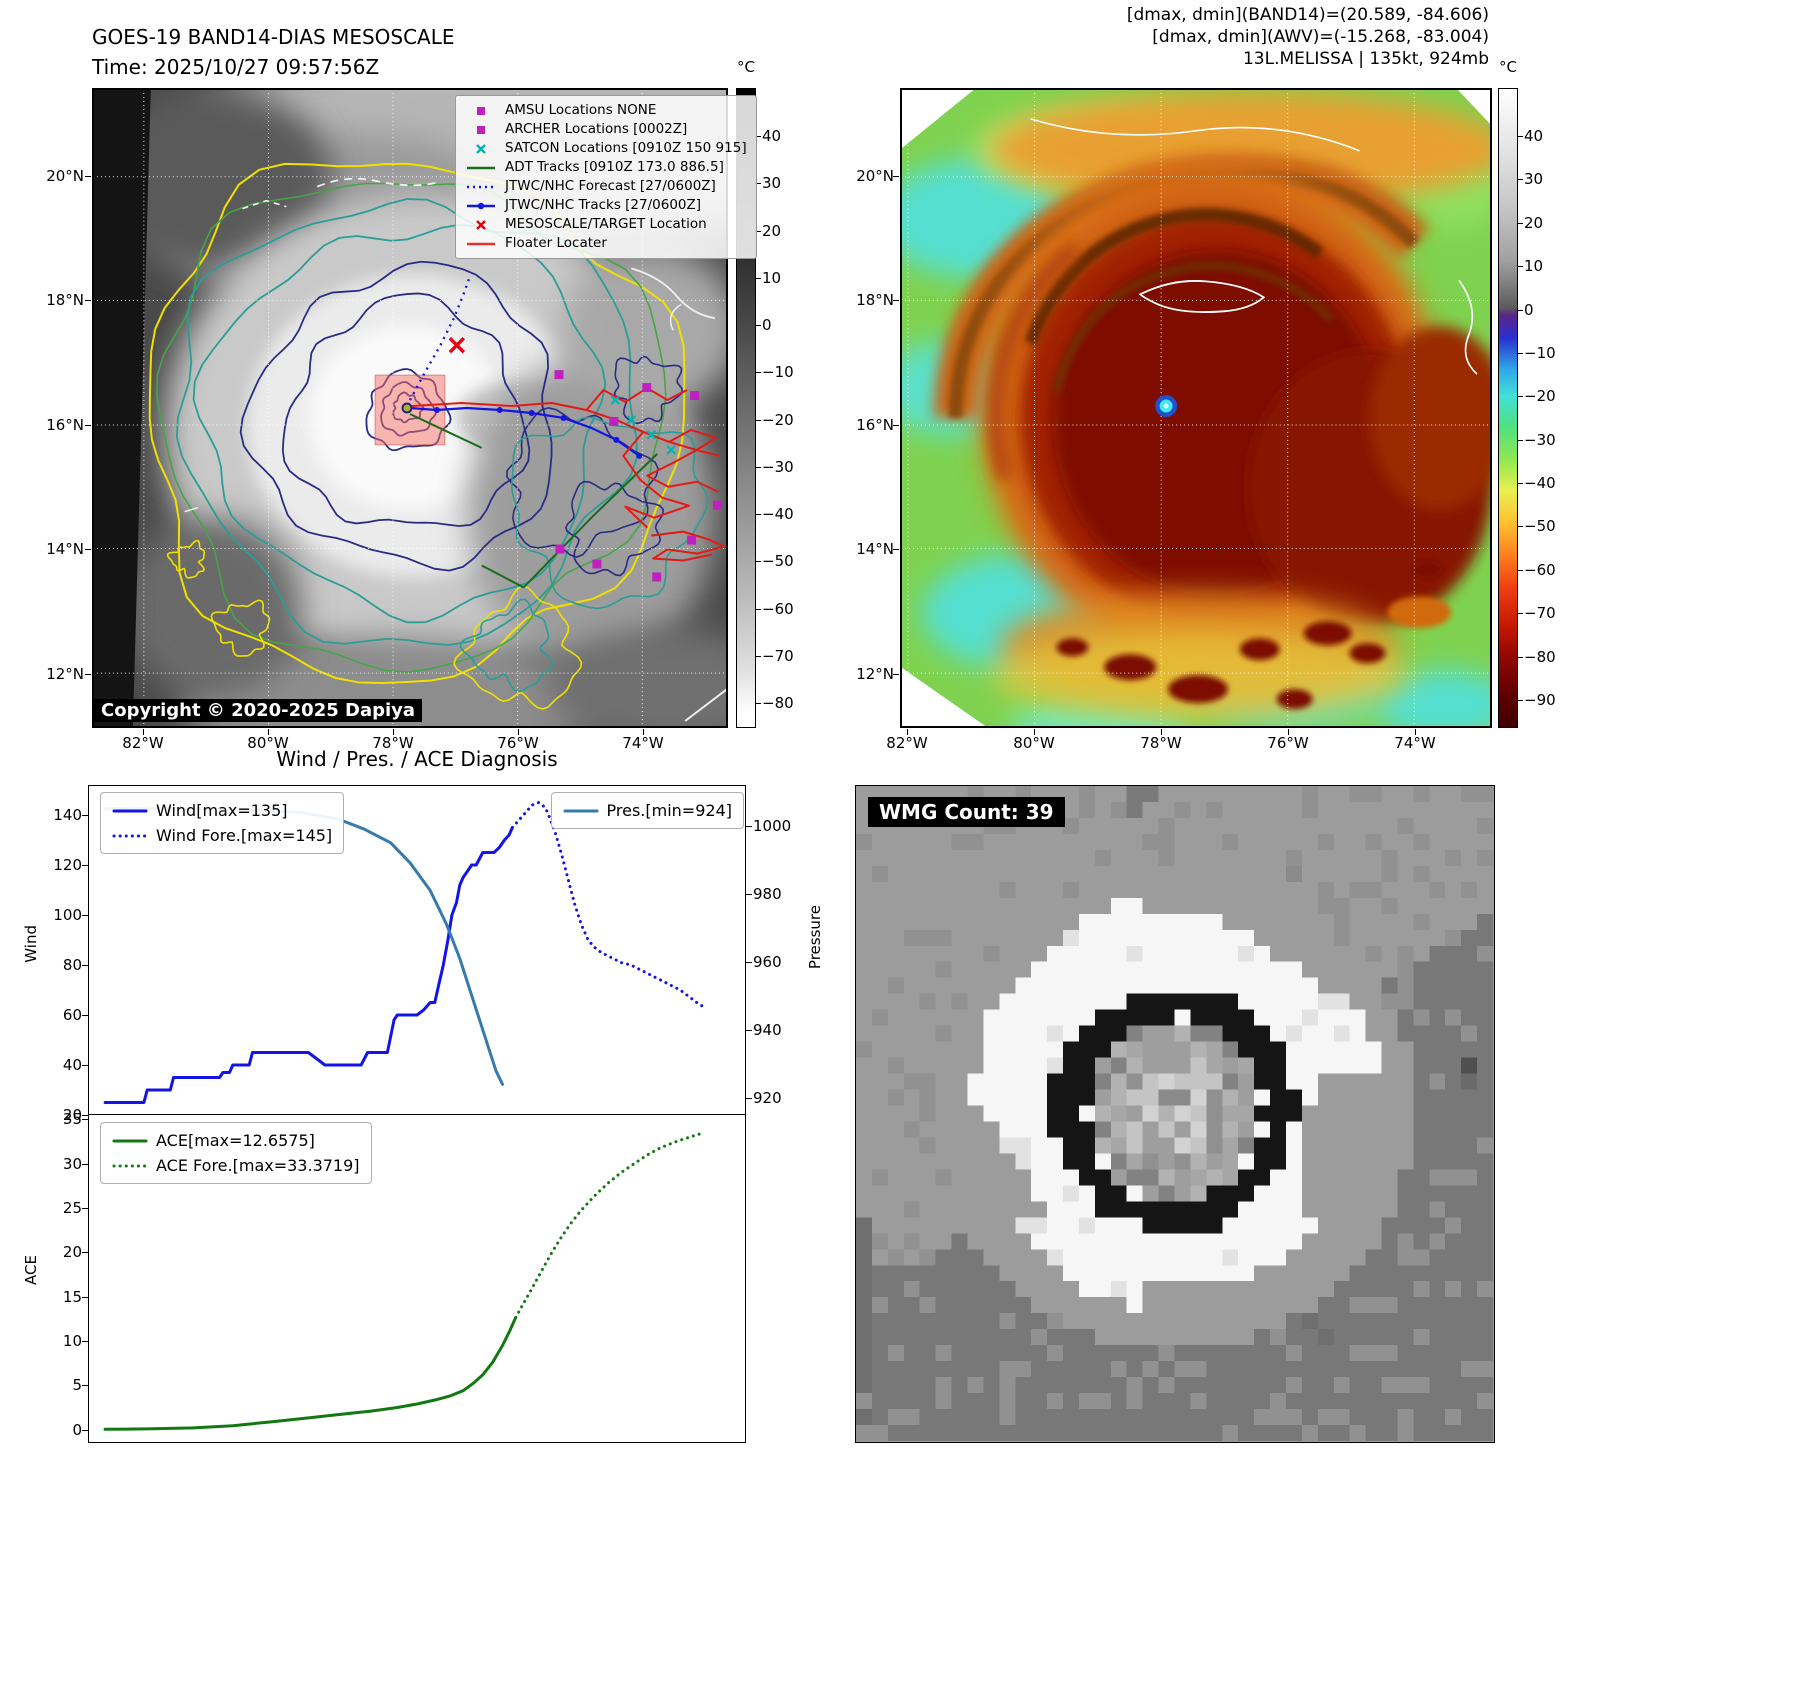  Describe the element at coordinates (481, 110) in the screenshot. I see `square-marker-icon` at that location.